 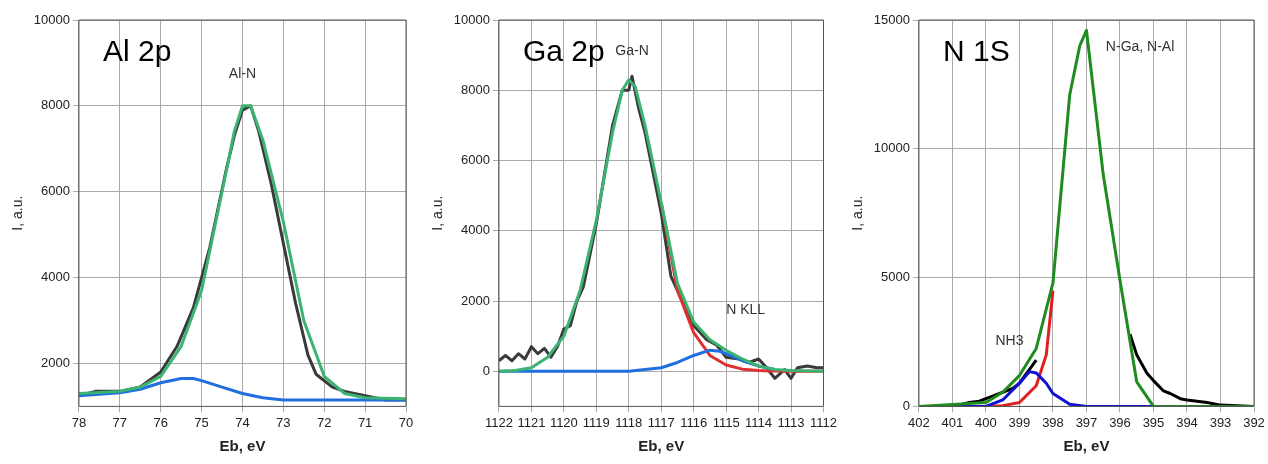 I want to click on x-tick-label: 399, so click(x=1019, y=422).